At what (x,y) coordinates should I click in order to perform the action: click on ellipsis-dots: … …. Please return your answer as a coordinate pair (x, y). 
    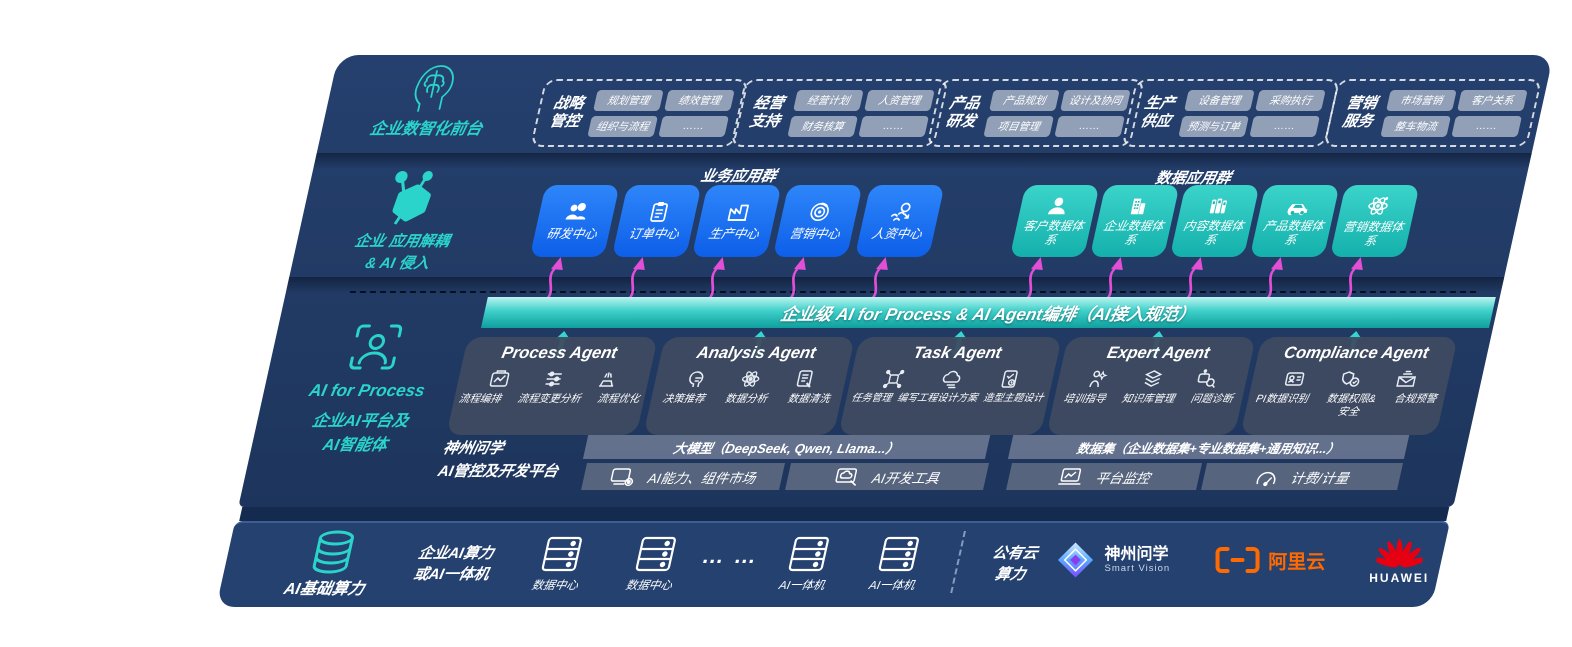
    Looking at the image, I should click on (730, 555).